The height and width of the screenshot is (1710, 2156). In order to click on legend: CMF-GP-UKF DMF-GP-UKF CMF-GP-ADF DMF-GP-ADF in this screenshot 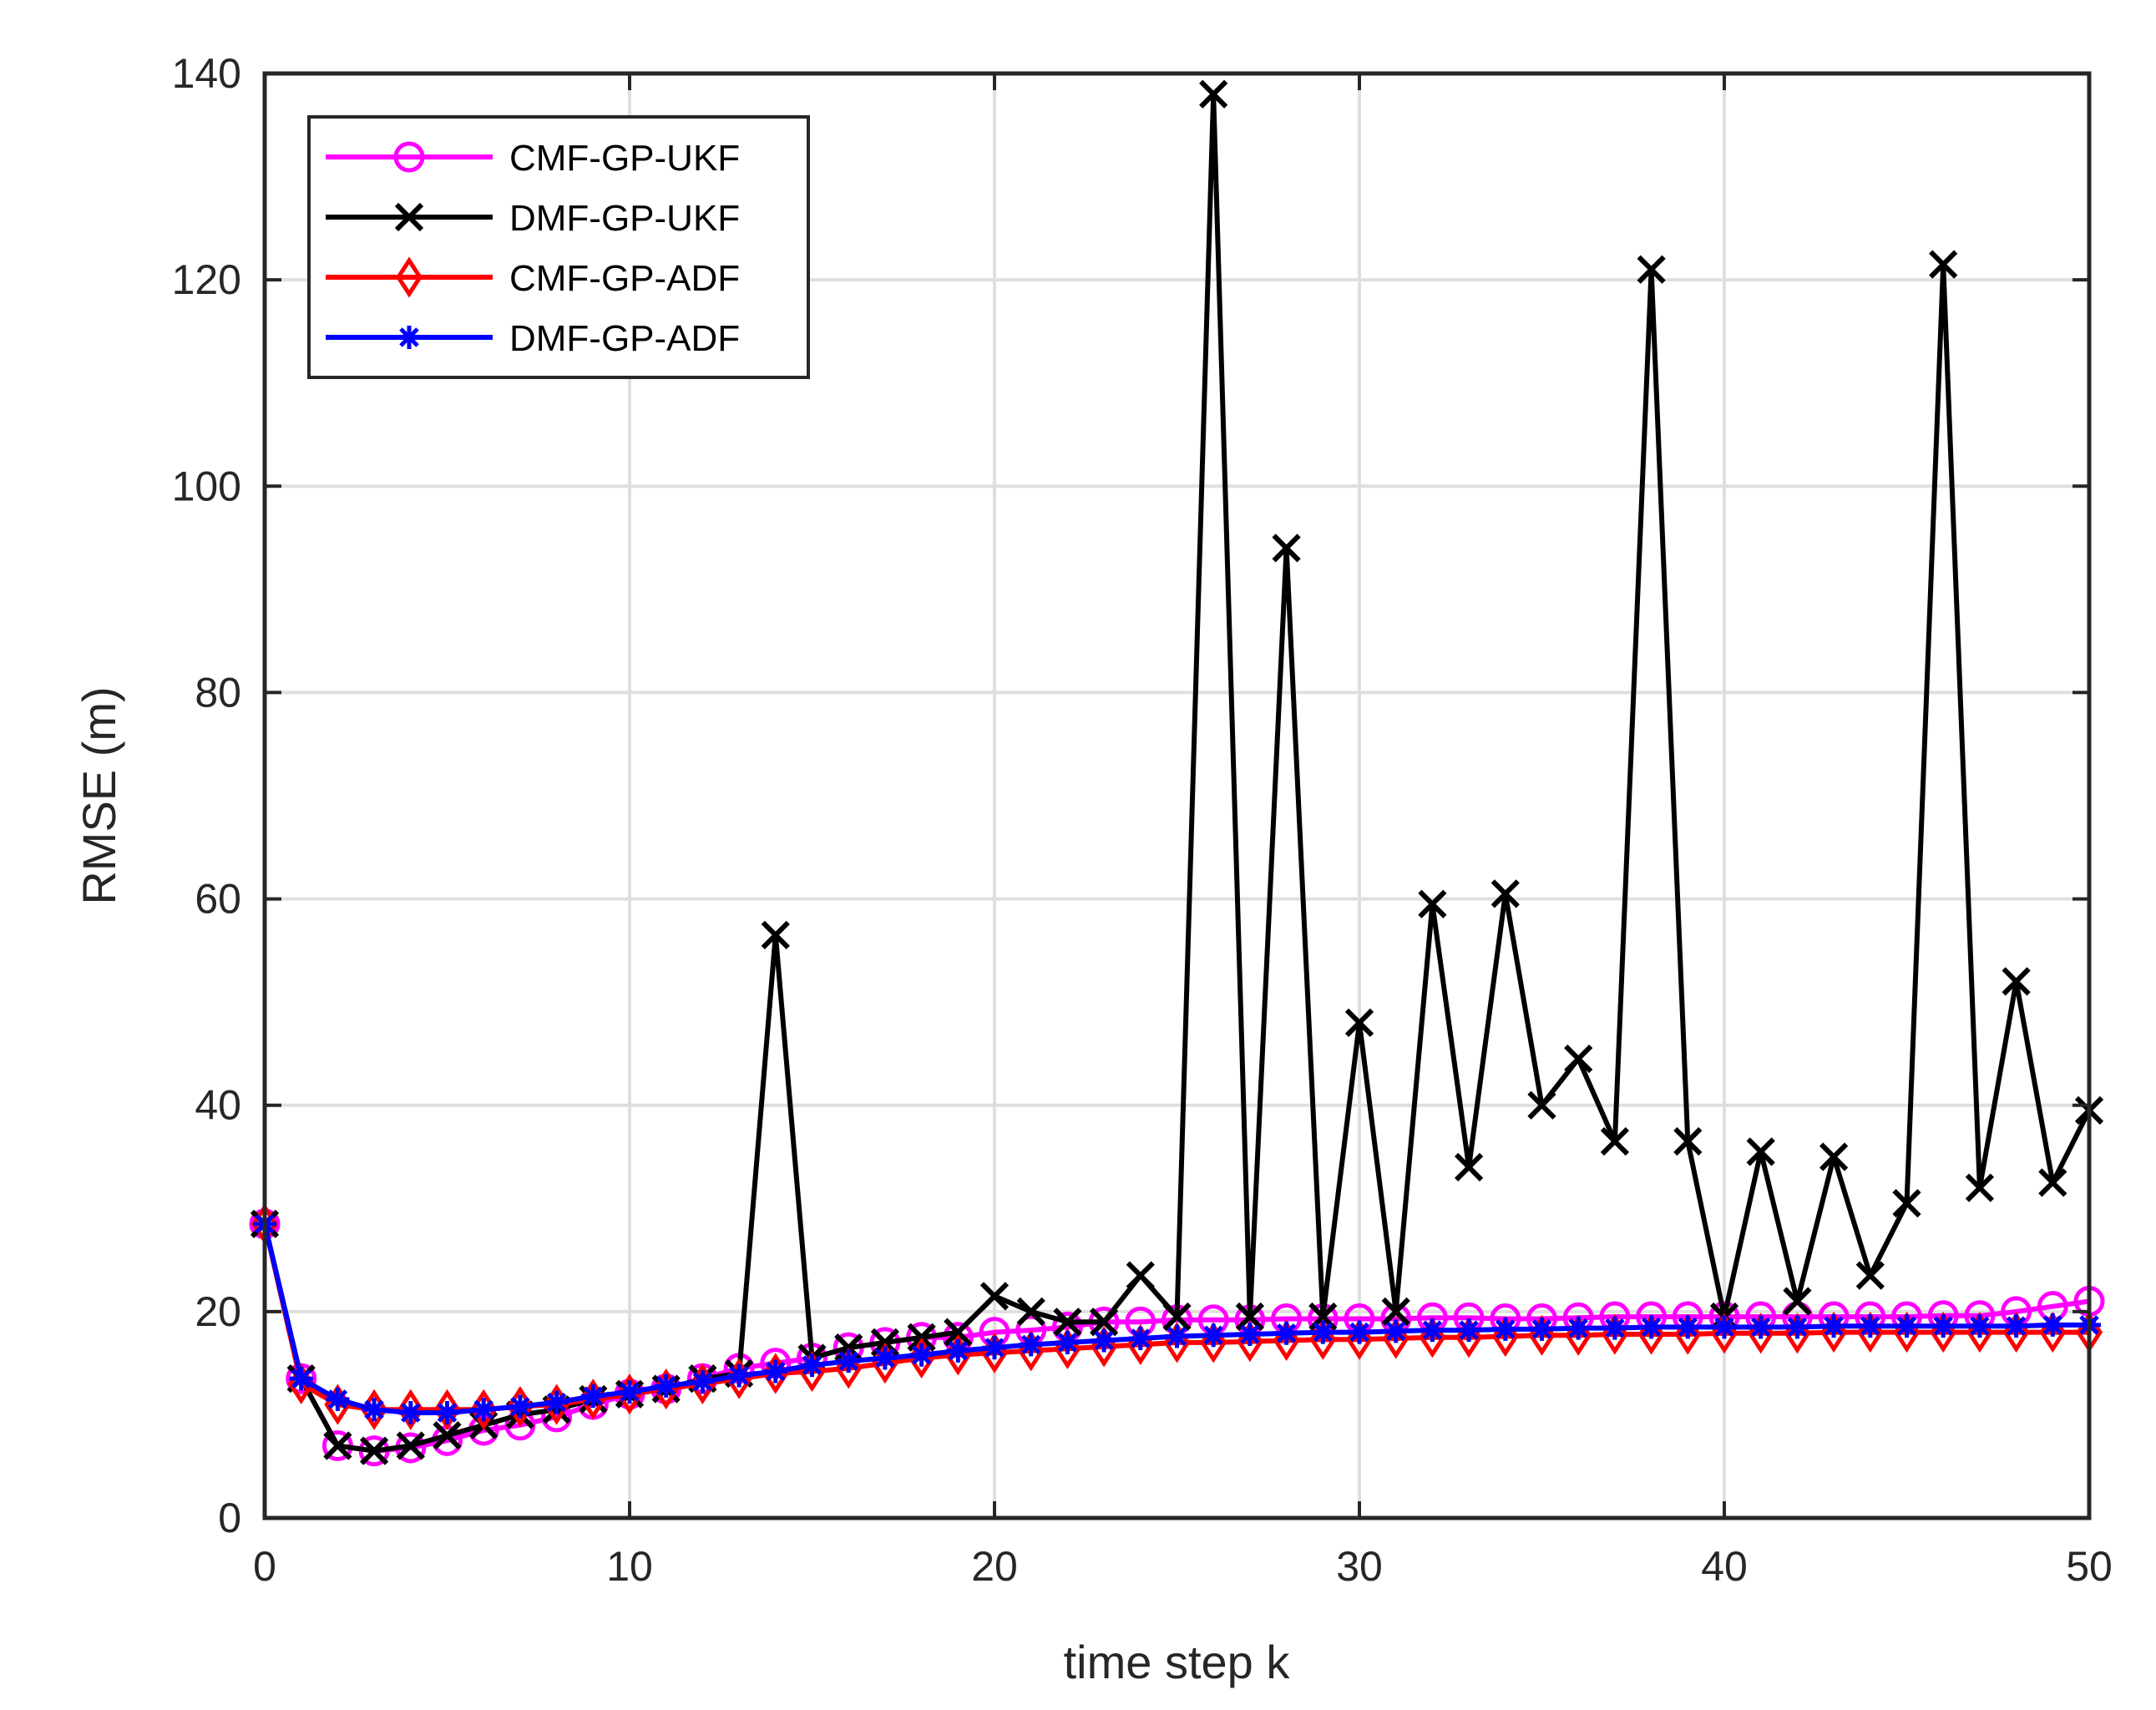, I will do `click(558, 247)`.